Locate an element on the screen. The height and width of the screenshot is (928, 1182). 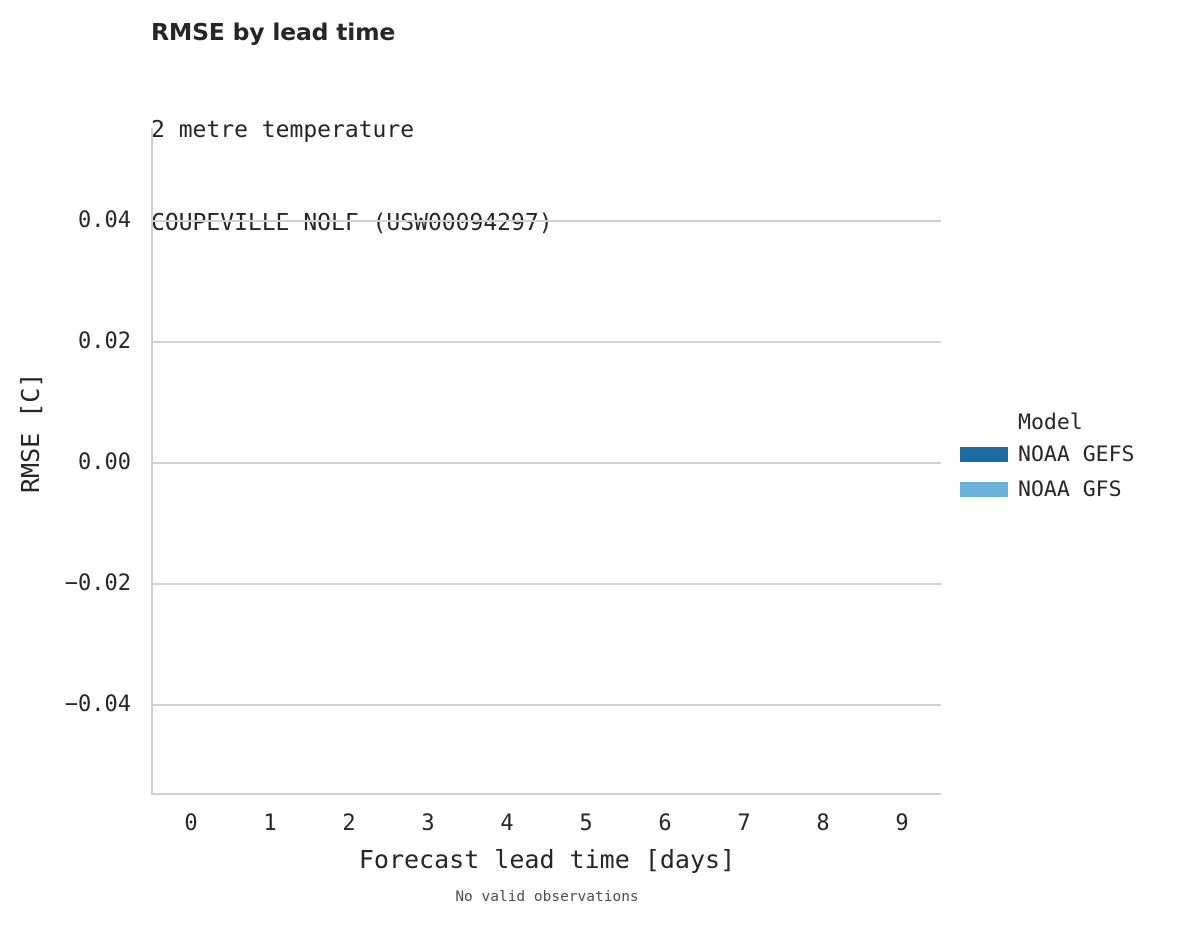
y-axis-label: RMSE [C] is located at coordinates (30, 432).